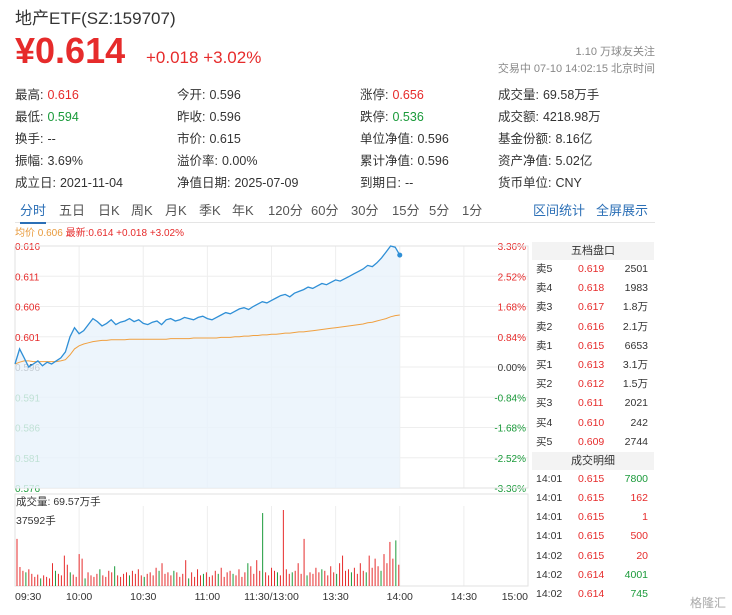  I want to click on stat-label: 成交额:, so click(518, 117).